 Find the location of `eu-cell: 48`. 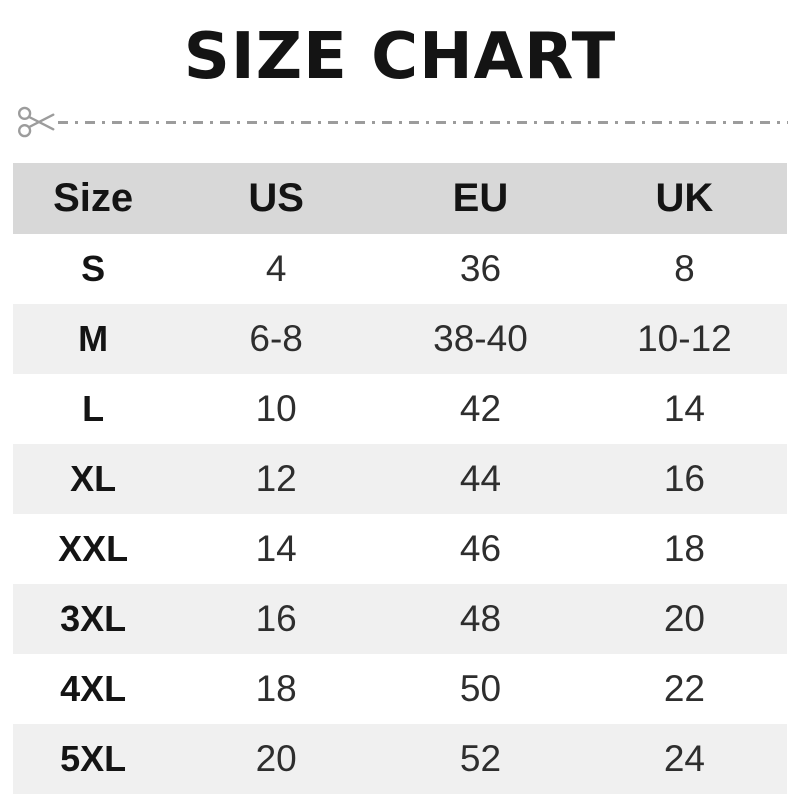

eu-cell: 48 is located at coordinates (480, 619).